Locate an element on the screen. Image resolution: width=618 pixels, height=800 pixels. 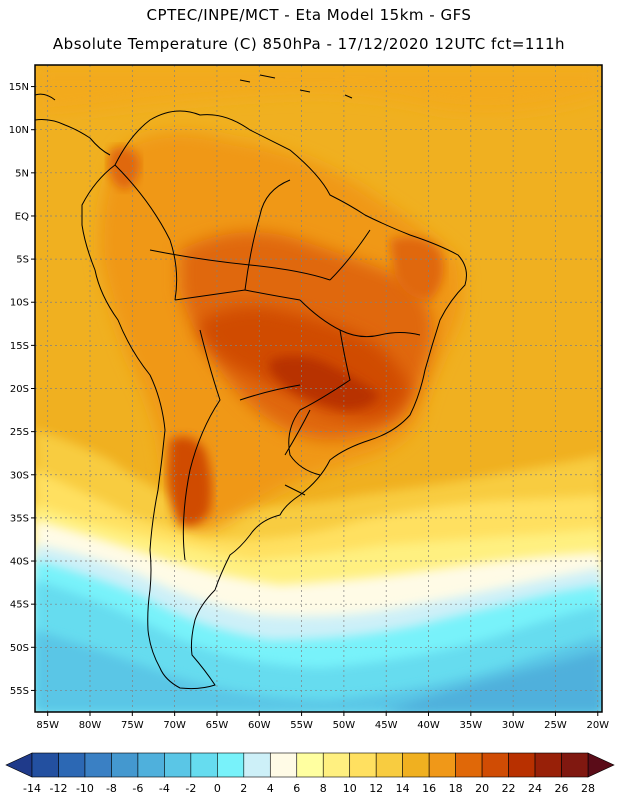
colorbar-tick-label: 2 is located at coordinates (243, 788).